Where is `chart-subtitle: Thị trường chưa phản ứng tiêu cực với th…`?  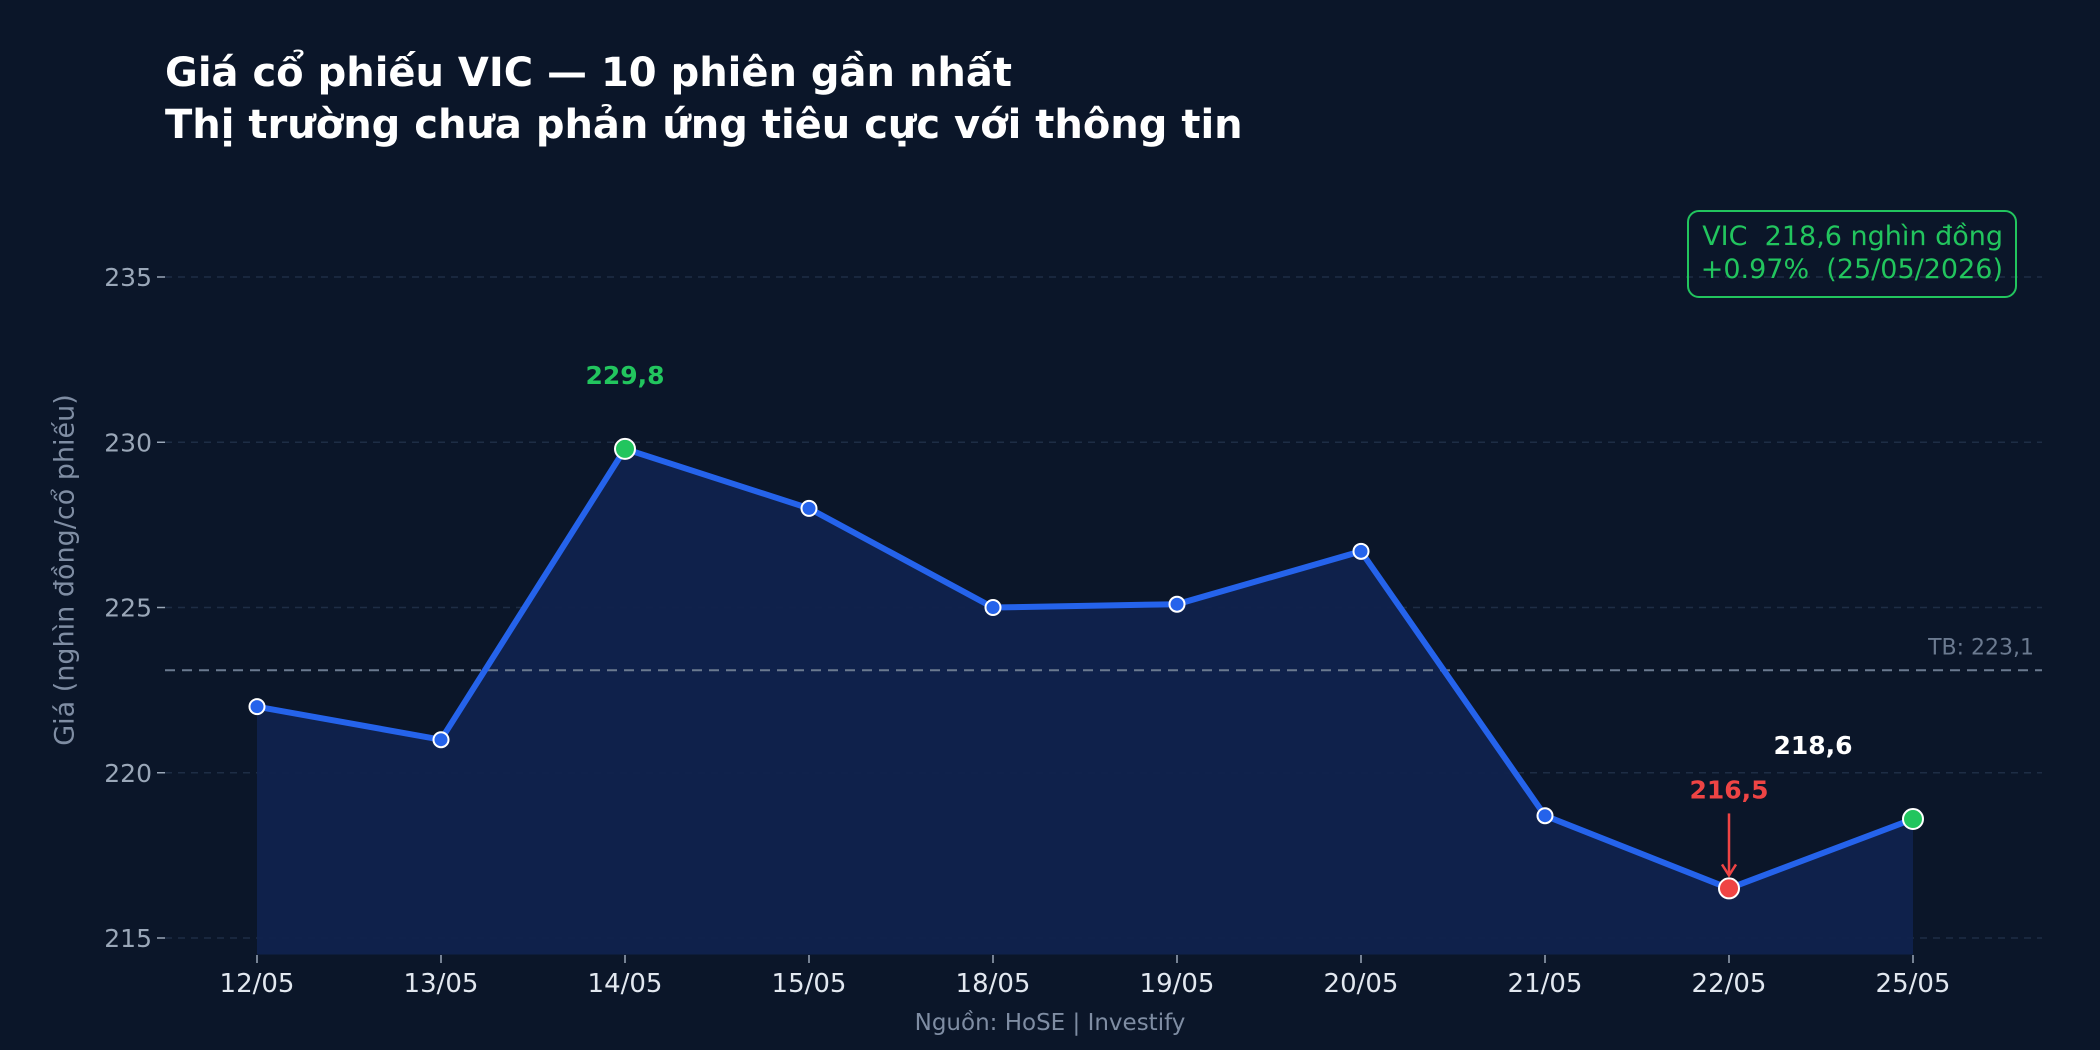
chart-subtitle: Thị trường chưa phản ứng tiêu cực với th… is located at coordinates (704, 125).